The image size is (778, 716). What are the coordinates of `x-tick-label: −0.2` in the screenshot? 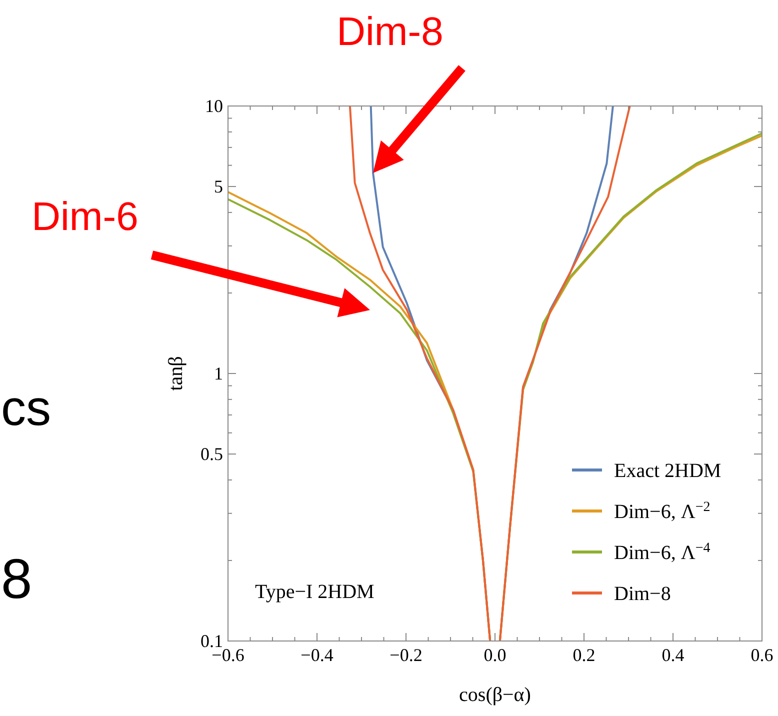 It's located at (406, 655).